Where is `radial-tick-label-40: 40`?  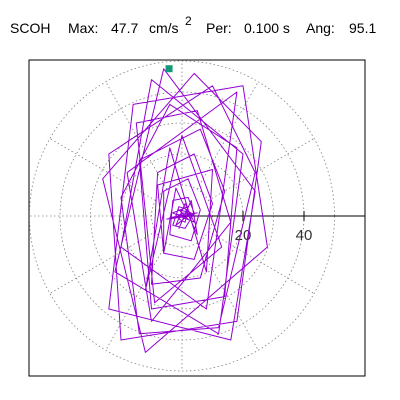
radial-tick-label-40: 40 is located at coordinates (304, 235).